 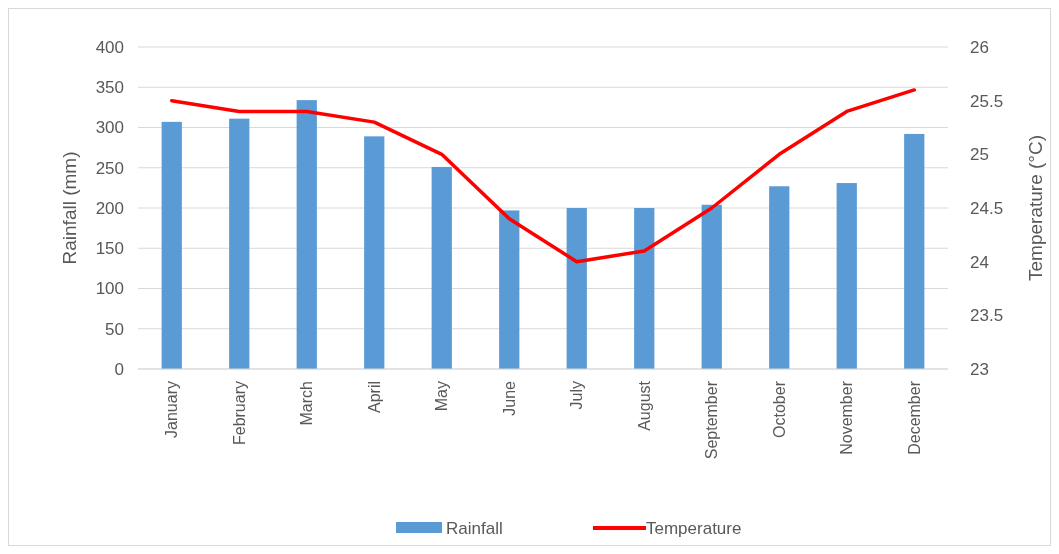 I want to click on x-tick-label: December, so click(x=914, y=417).